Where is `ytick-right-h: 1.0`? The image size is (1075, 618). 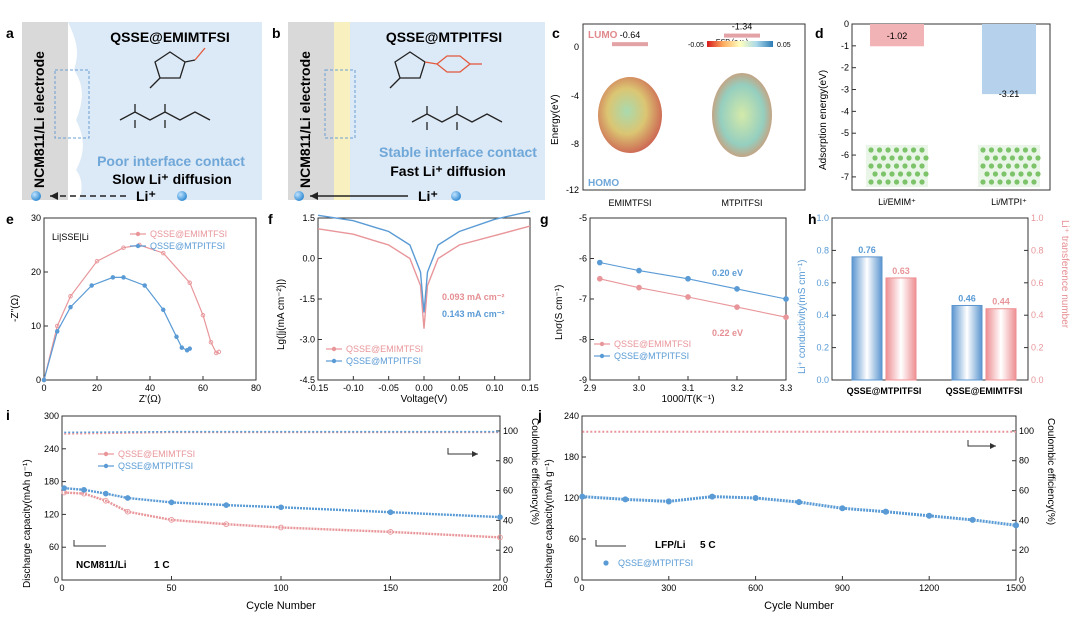
ytick-right-h: 1.0 is located at coordinates (1037, 218).